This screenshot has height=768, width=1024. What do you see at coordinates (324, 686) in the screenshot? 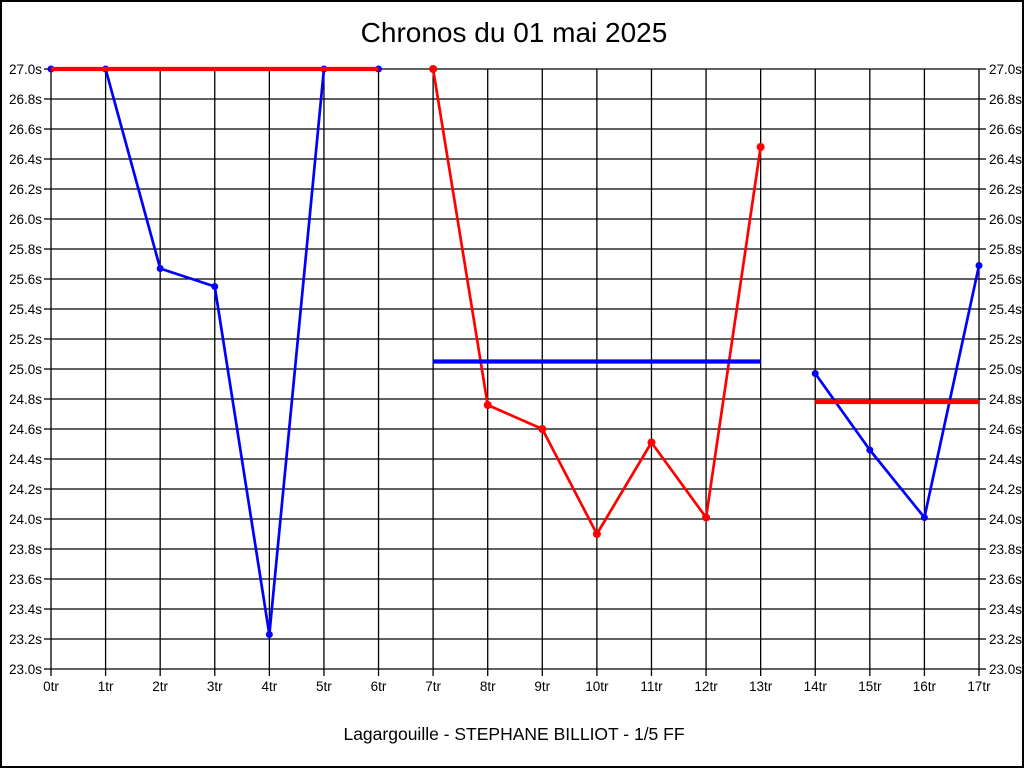
I see `x-axis-label: 5tr` at bounding box center [324, 686].